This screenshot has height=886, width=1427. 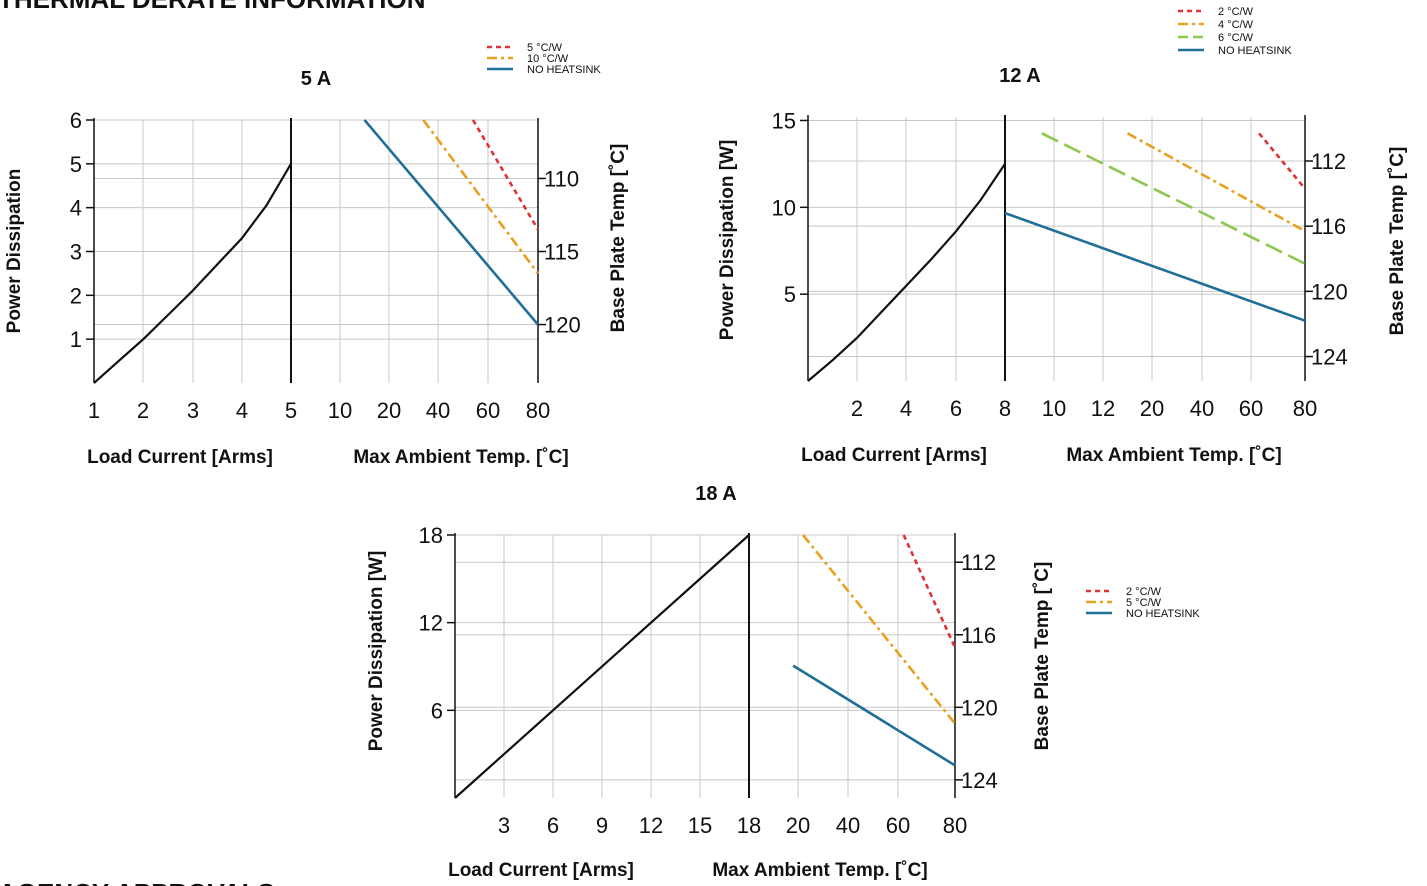 What do you see at coordinates (14, 251) in the screenshot?
I see `y-axis-label: Power Dissipation` at bounding box center [14, 251].